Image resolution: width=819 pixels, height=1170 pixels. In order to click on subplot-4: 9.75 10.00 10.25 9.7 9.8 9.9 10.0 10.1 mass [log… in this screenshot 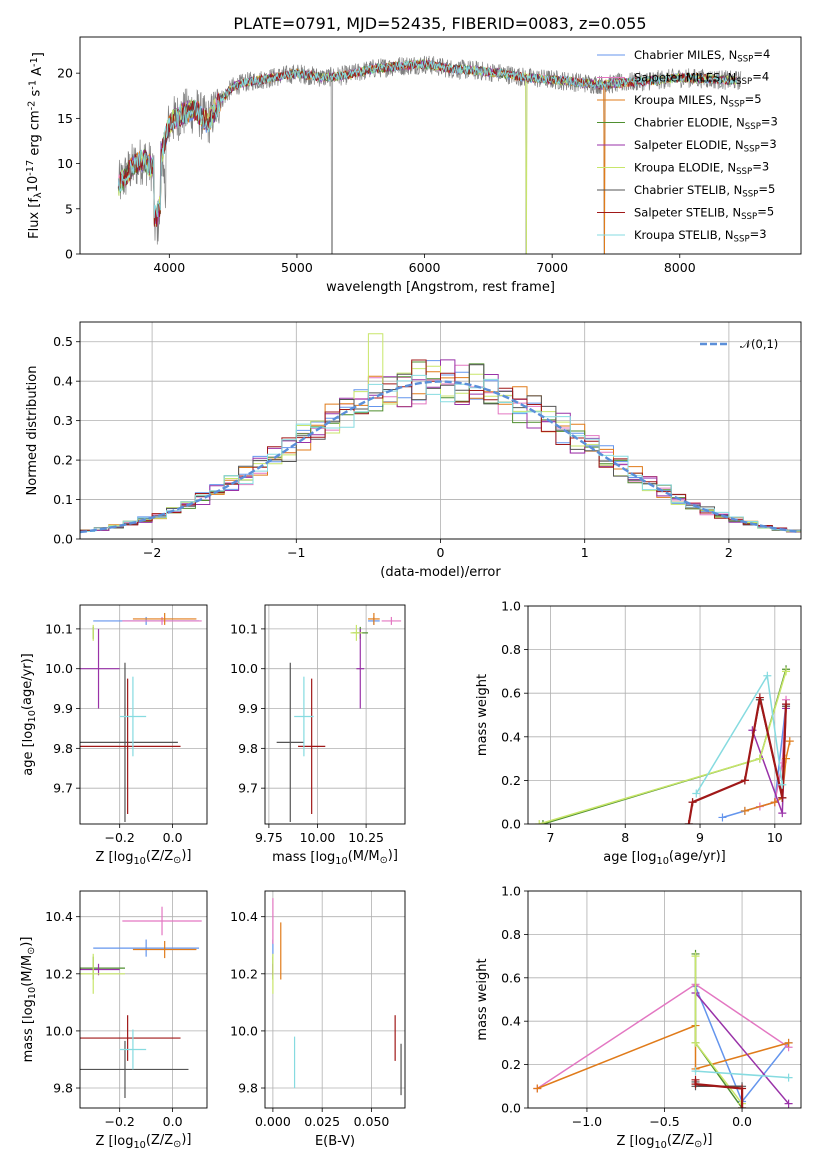, I will do `click(318, 735)`.